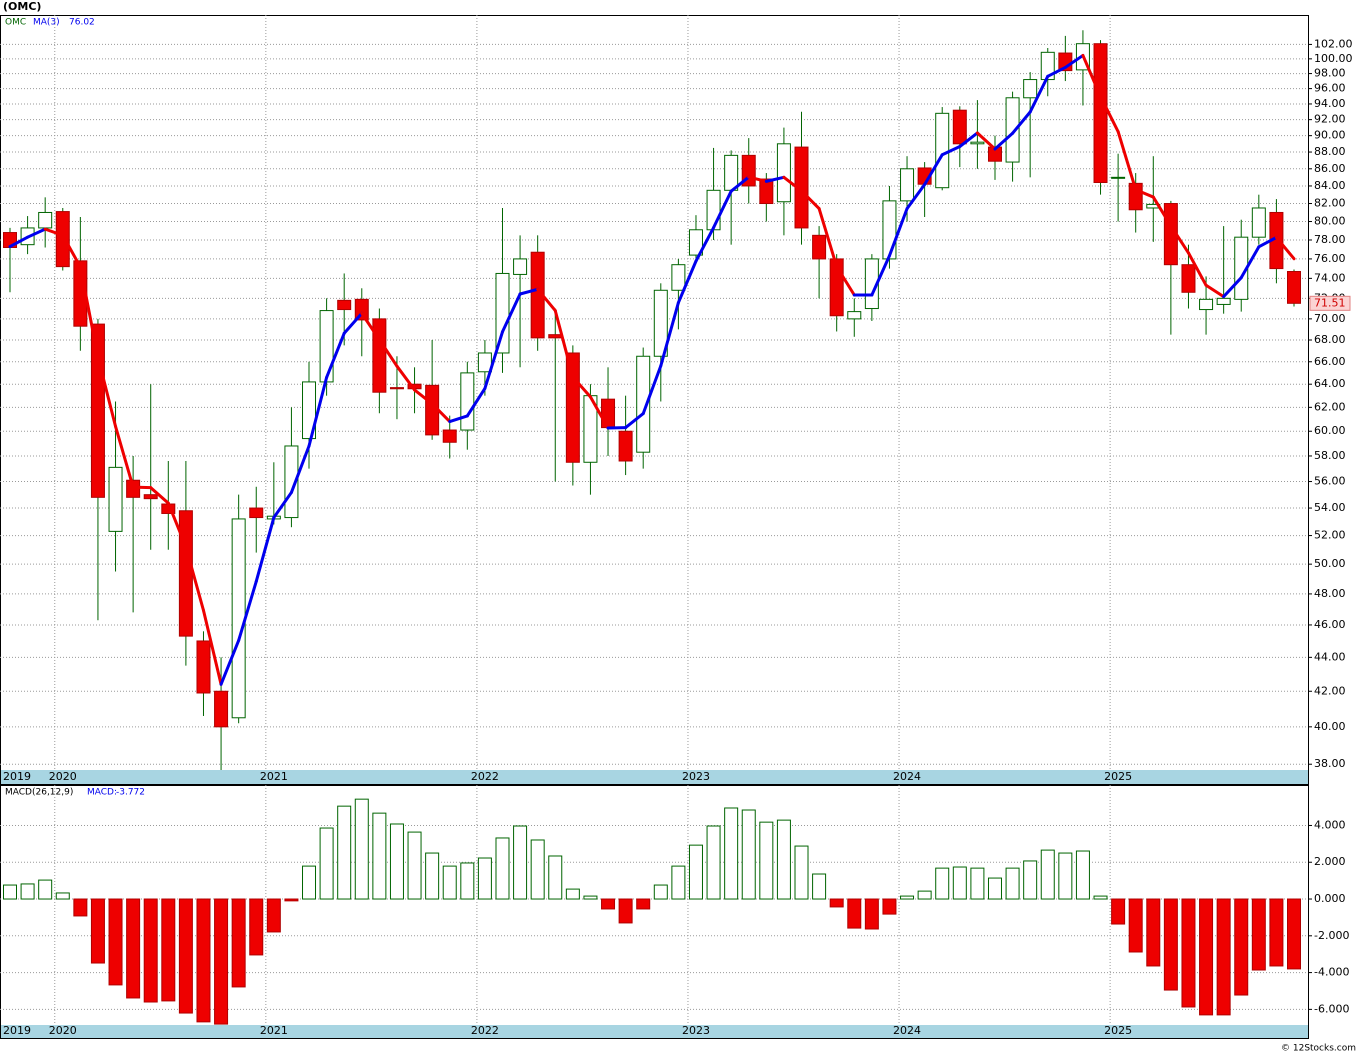  I want to click on x-tick-label: 2022, so click(485, 776).